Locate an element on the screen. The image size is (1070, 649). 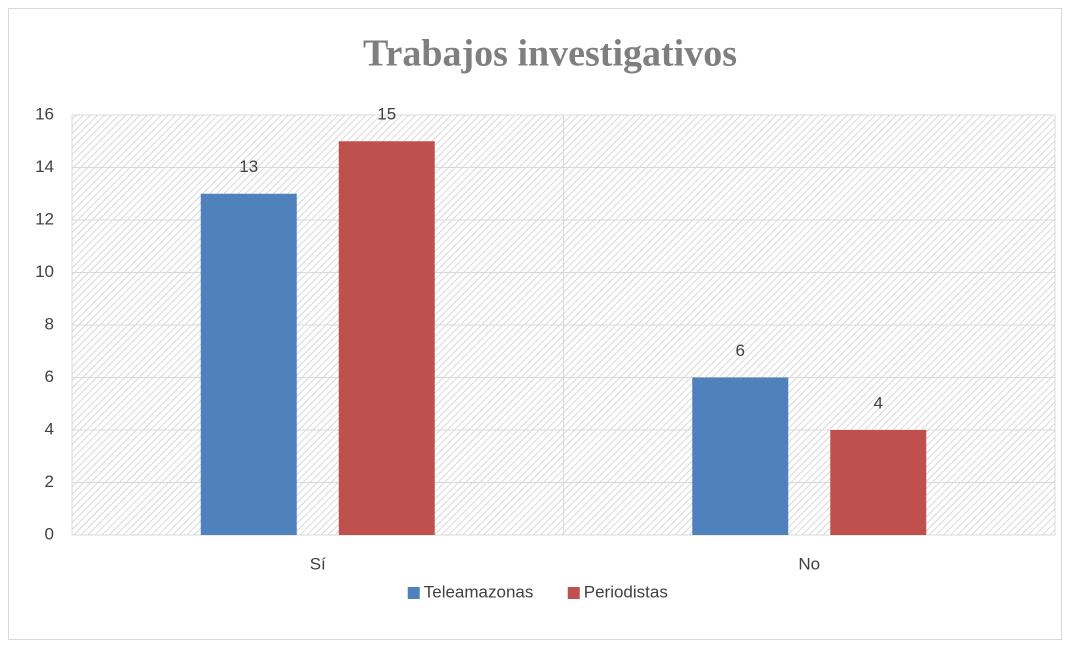
y-tick-label: 14 is located at coordinates (44, 166).